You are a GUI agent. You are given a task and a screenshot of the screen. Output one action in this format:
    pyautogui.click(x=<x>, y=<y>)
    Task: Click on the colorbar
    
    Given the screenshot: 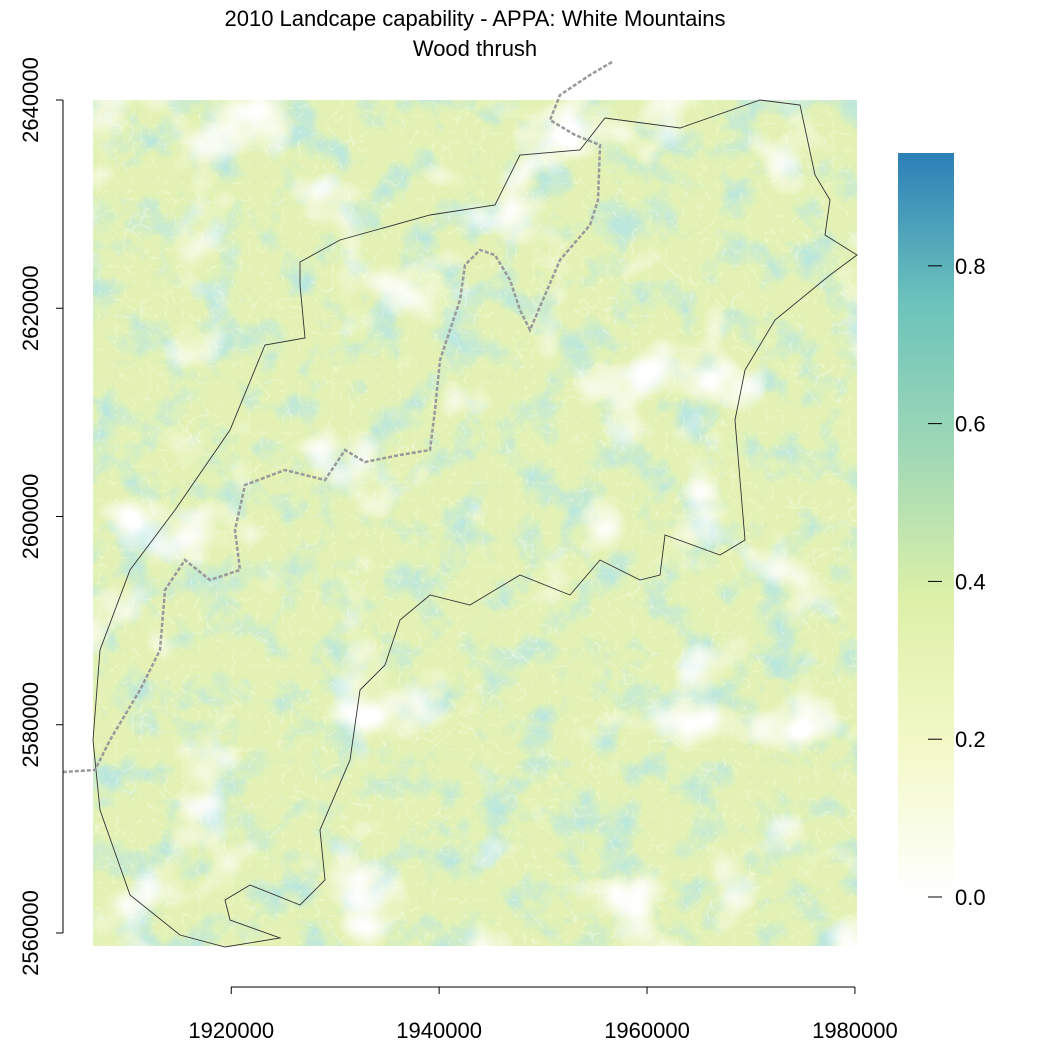 What is the action you would take?
    pyautogui.click(x=926, y=525)
    